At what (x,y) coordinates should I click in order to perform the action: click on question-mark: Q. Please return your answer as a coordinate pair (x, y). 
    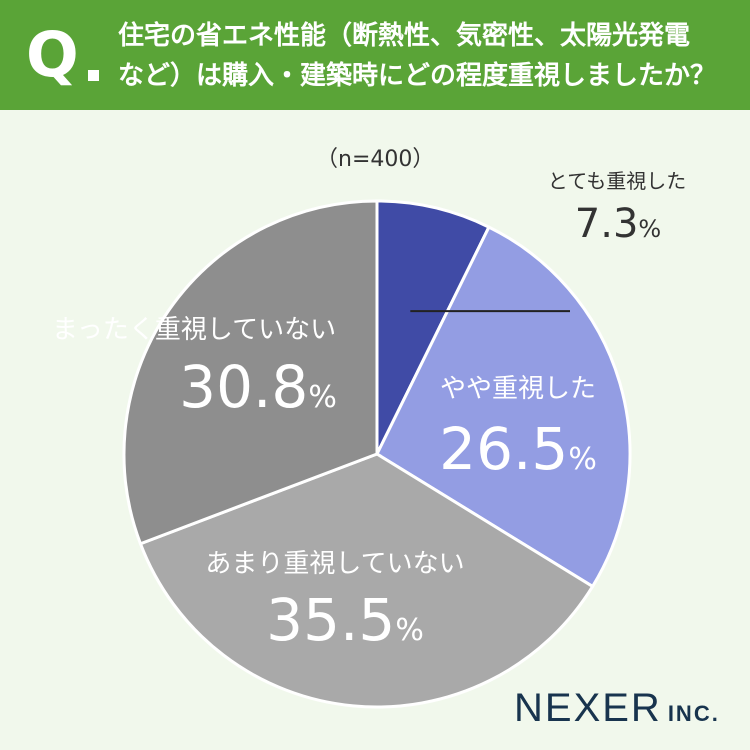
    Looking at the image, I should click on (52, 54).